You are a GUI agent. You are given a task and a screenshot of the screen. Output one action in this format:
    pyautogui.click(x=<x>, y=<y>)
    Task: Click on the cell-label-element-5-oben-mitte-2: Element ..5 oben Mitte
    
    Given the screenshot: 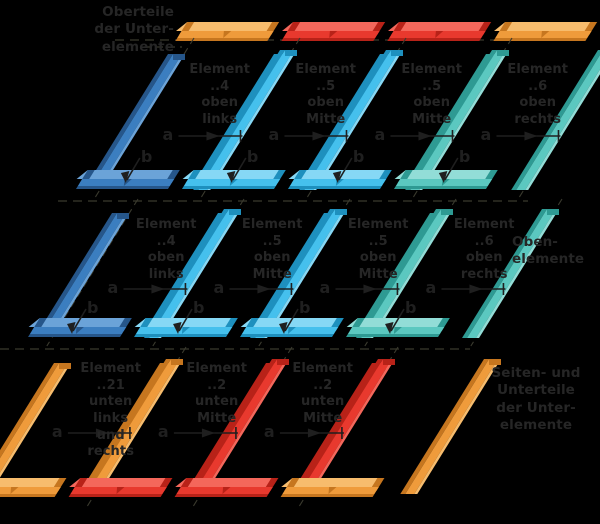 What is the action you would take?
    pyautogui.click(x=432, y=94)
    